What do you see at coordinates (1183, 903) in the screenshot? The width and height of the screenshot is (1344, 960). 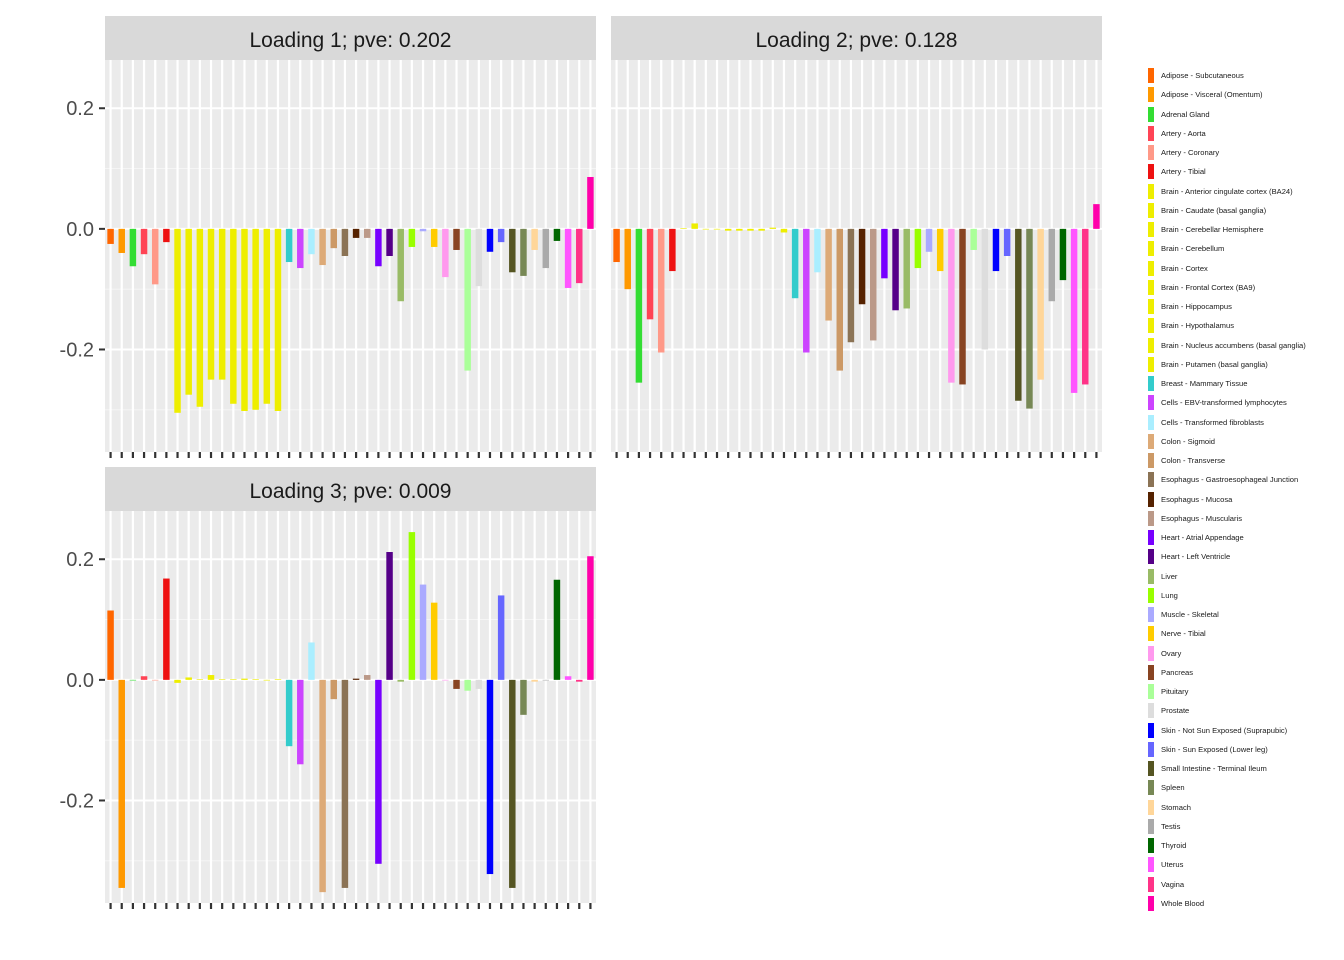 I see `legend-label: Whole Blood` at bounding box center [1183, 903].